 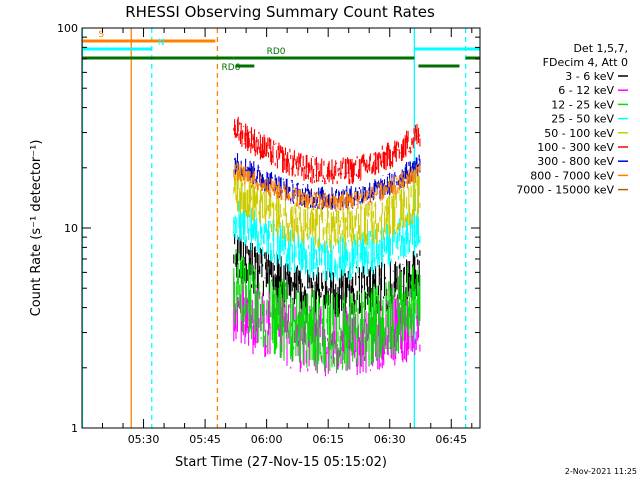 I want to click on legend-entry-label: 7000 - 15000 keV, so click(x=565, y=190).